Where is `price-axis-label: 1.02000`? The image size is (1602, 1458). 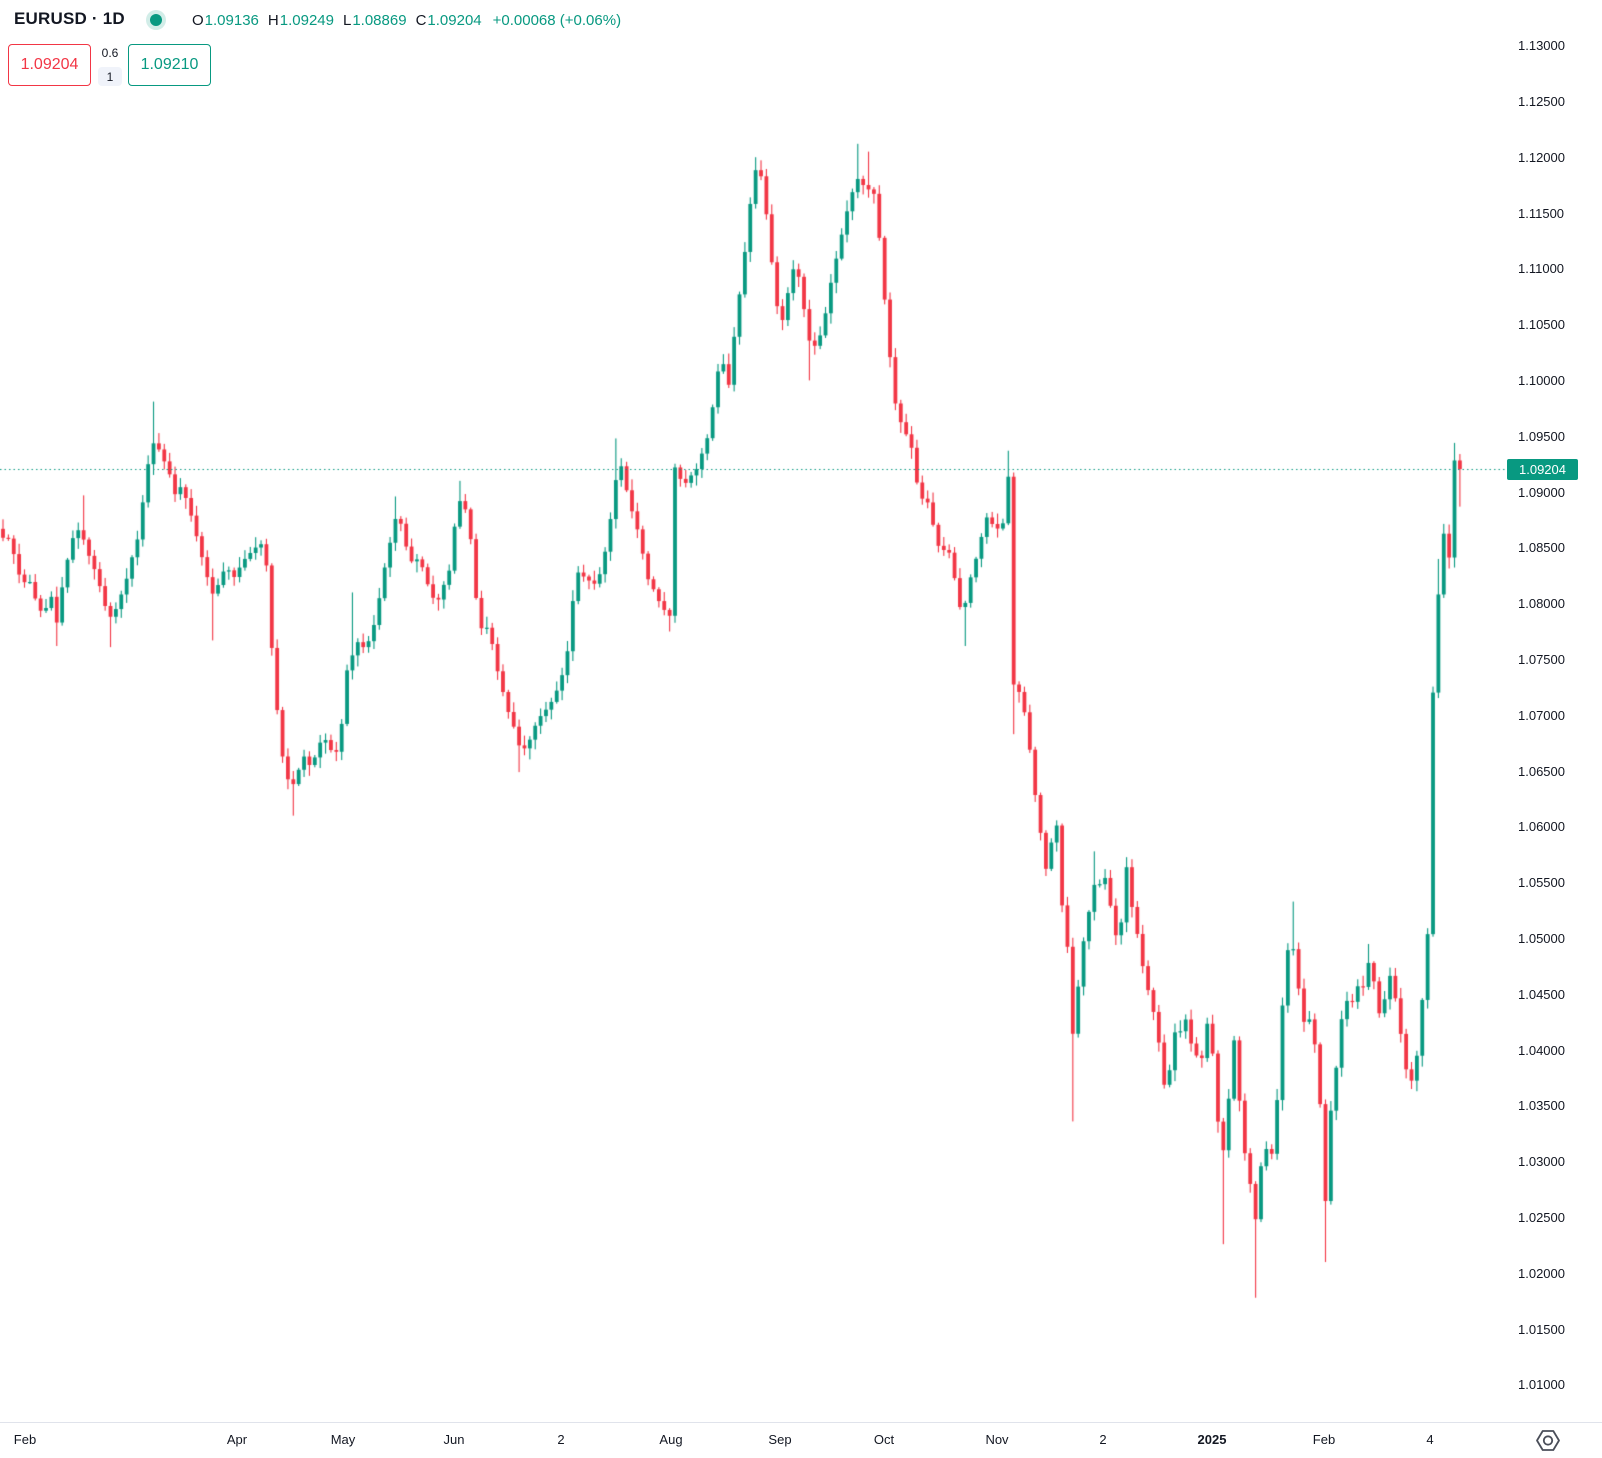 price-axis-label: 1.02000 is located at coordinates (1541, 1273).